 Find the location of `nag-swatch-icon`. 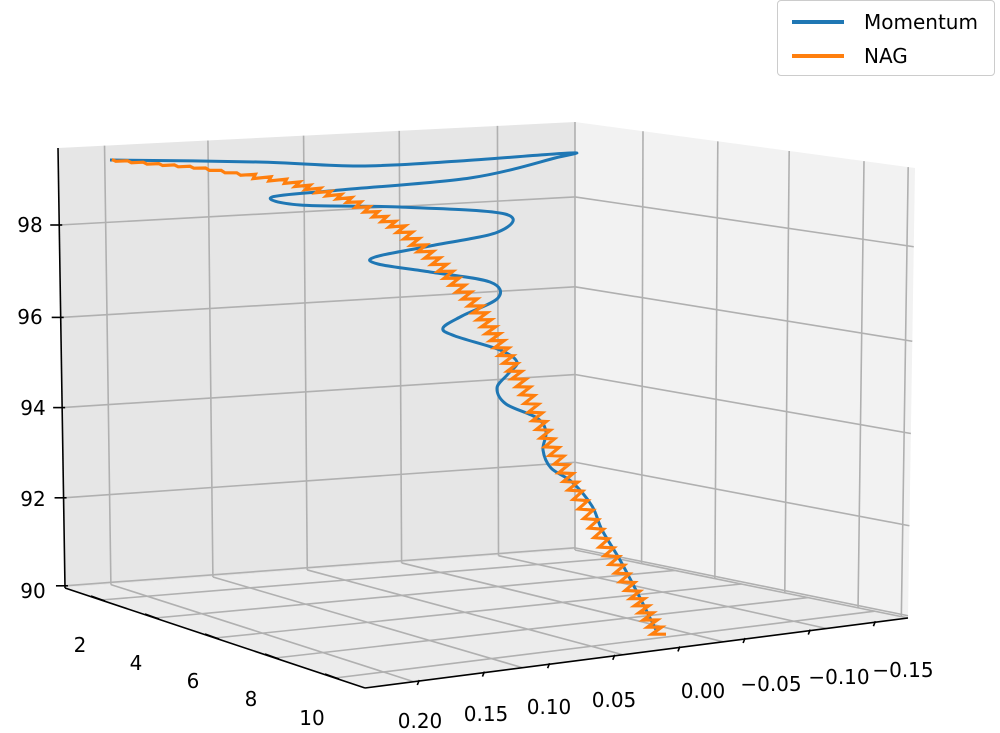

nag-swatch-icon is located at coordinates (818, 56).